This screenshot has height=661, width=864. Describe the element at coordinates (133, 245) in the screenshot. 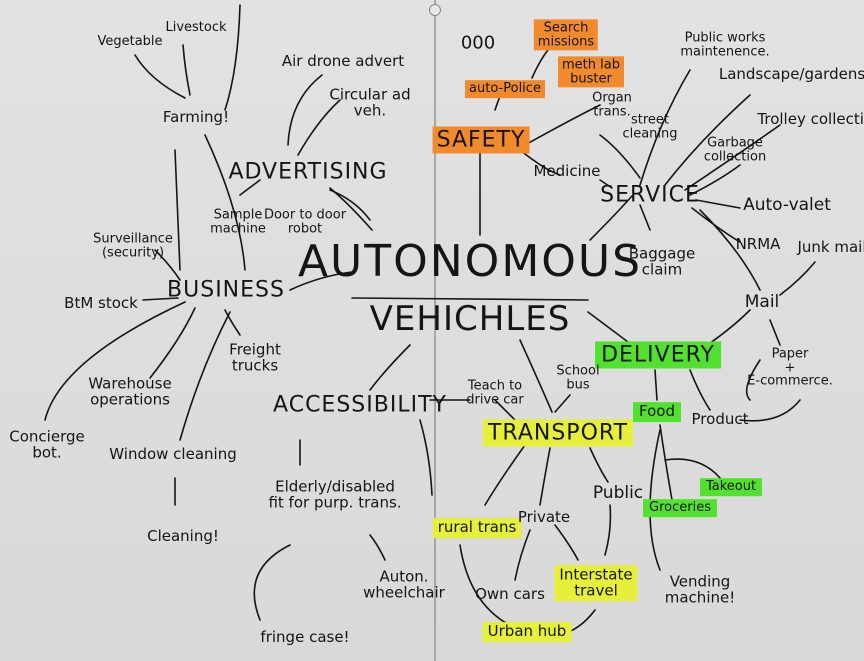

I see `node-surveillance: Surveillance (security)` at that location.